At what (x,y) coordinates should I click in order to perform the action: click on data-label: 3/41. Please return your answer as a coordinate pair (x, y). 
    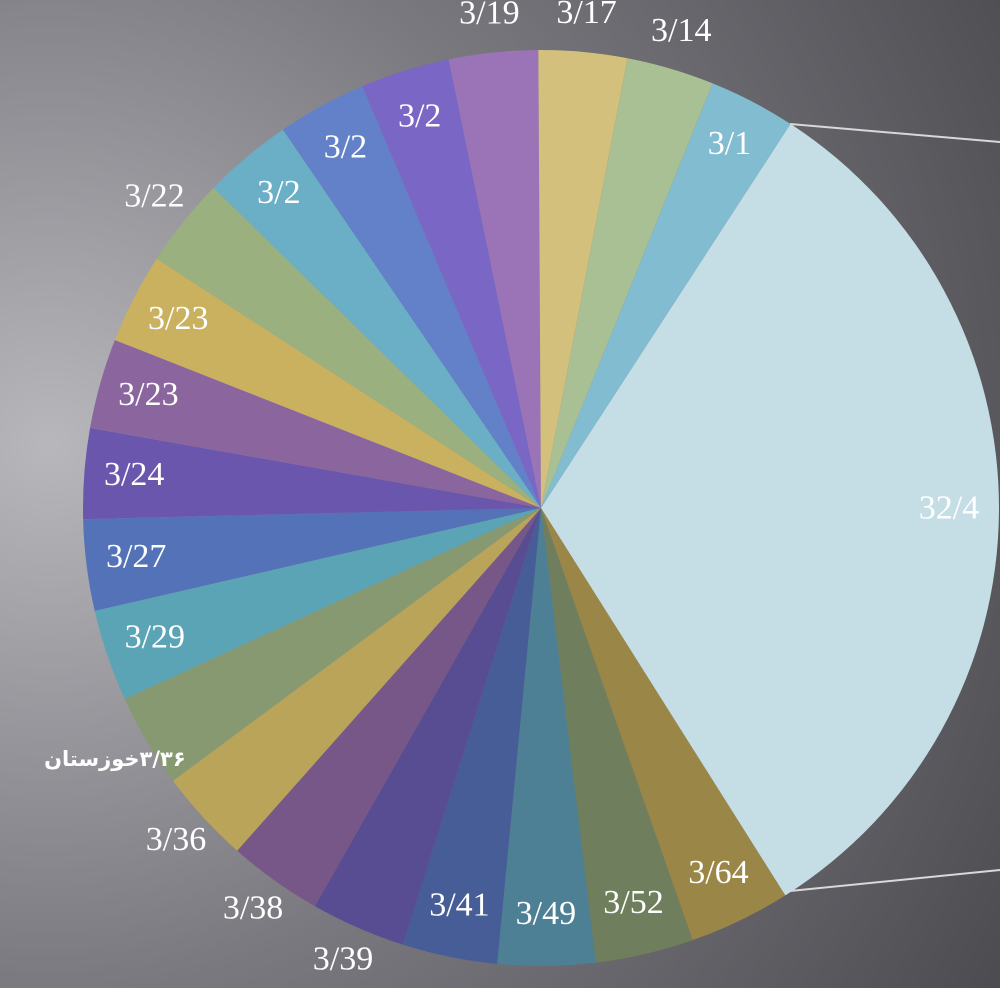
    Looking at the image, I should click on (459, 905).